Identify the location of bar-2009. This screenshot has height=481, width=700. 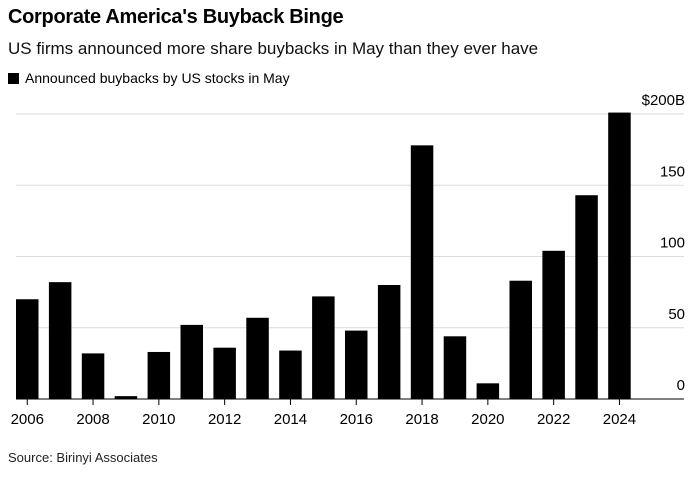
(126, 397).